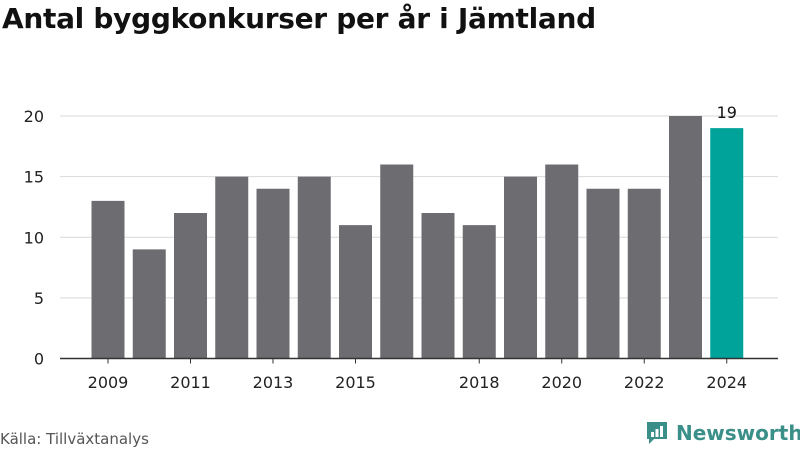  Describe the element at coordinates (34, 237) in the screenshot. I see `y-tick-label: 10` at that location.